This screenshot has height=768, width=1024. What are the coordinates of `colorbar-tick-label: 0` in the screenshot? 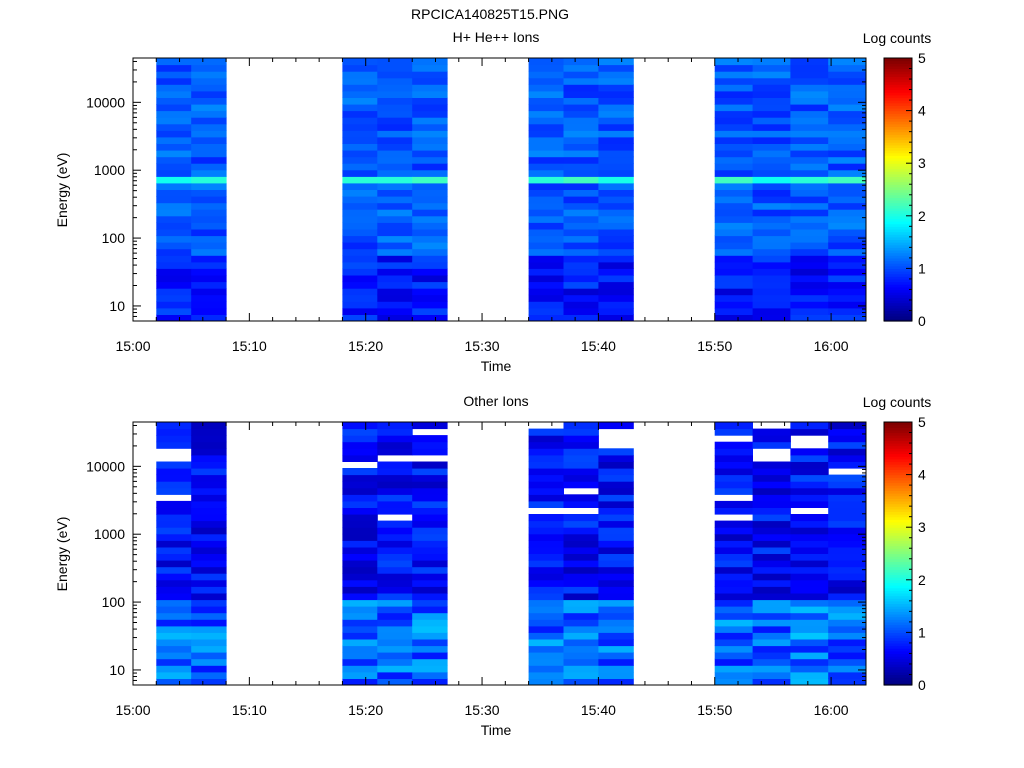 It's located at (922, 685).